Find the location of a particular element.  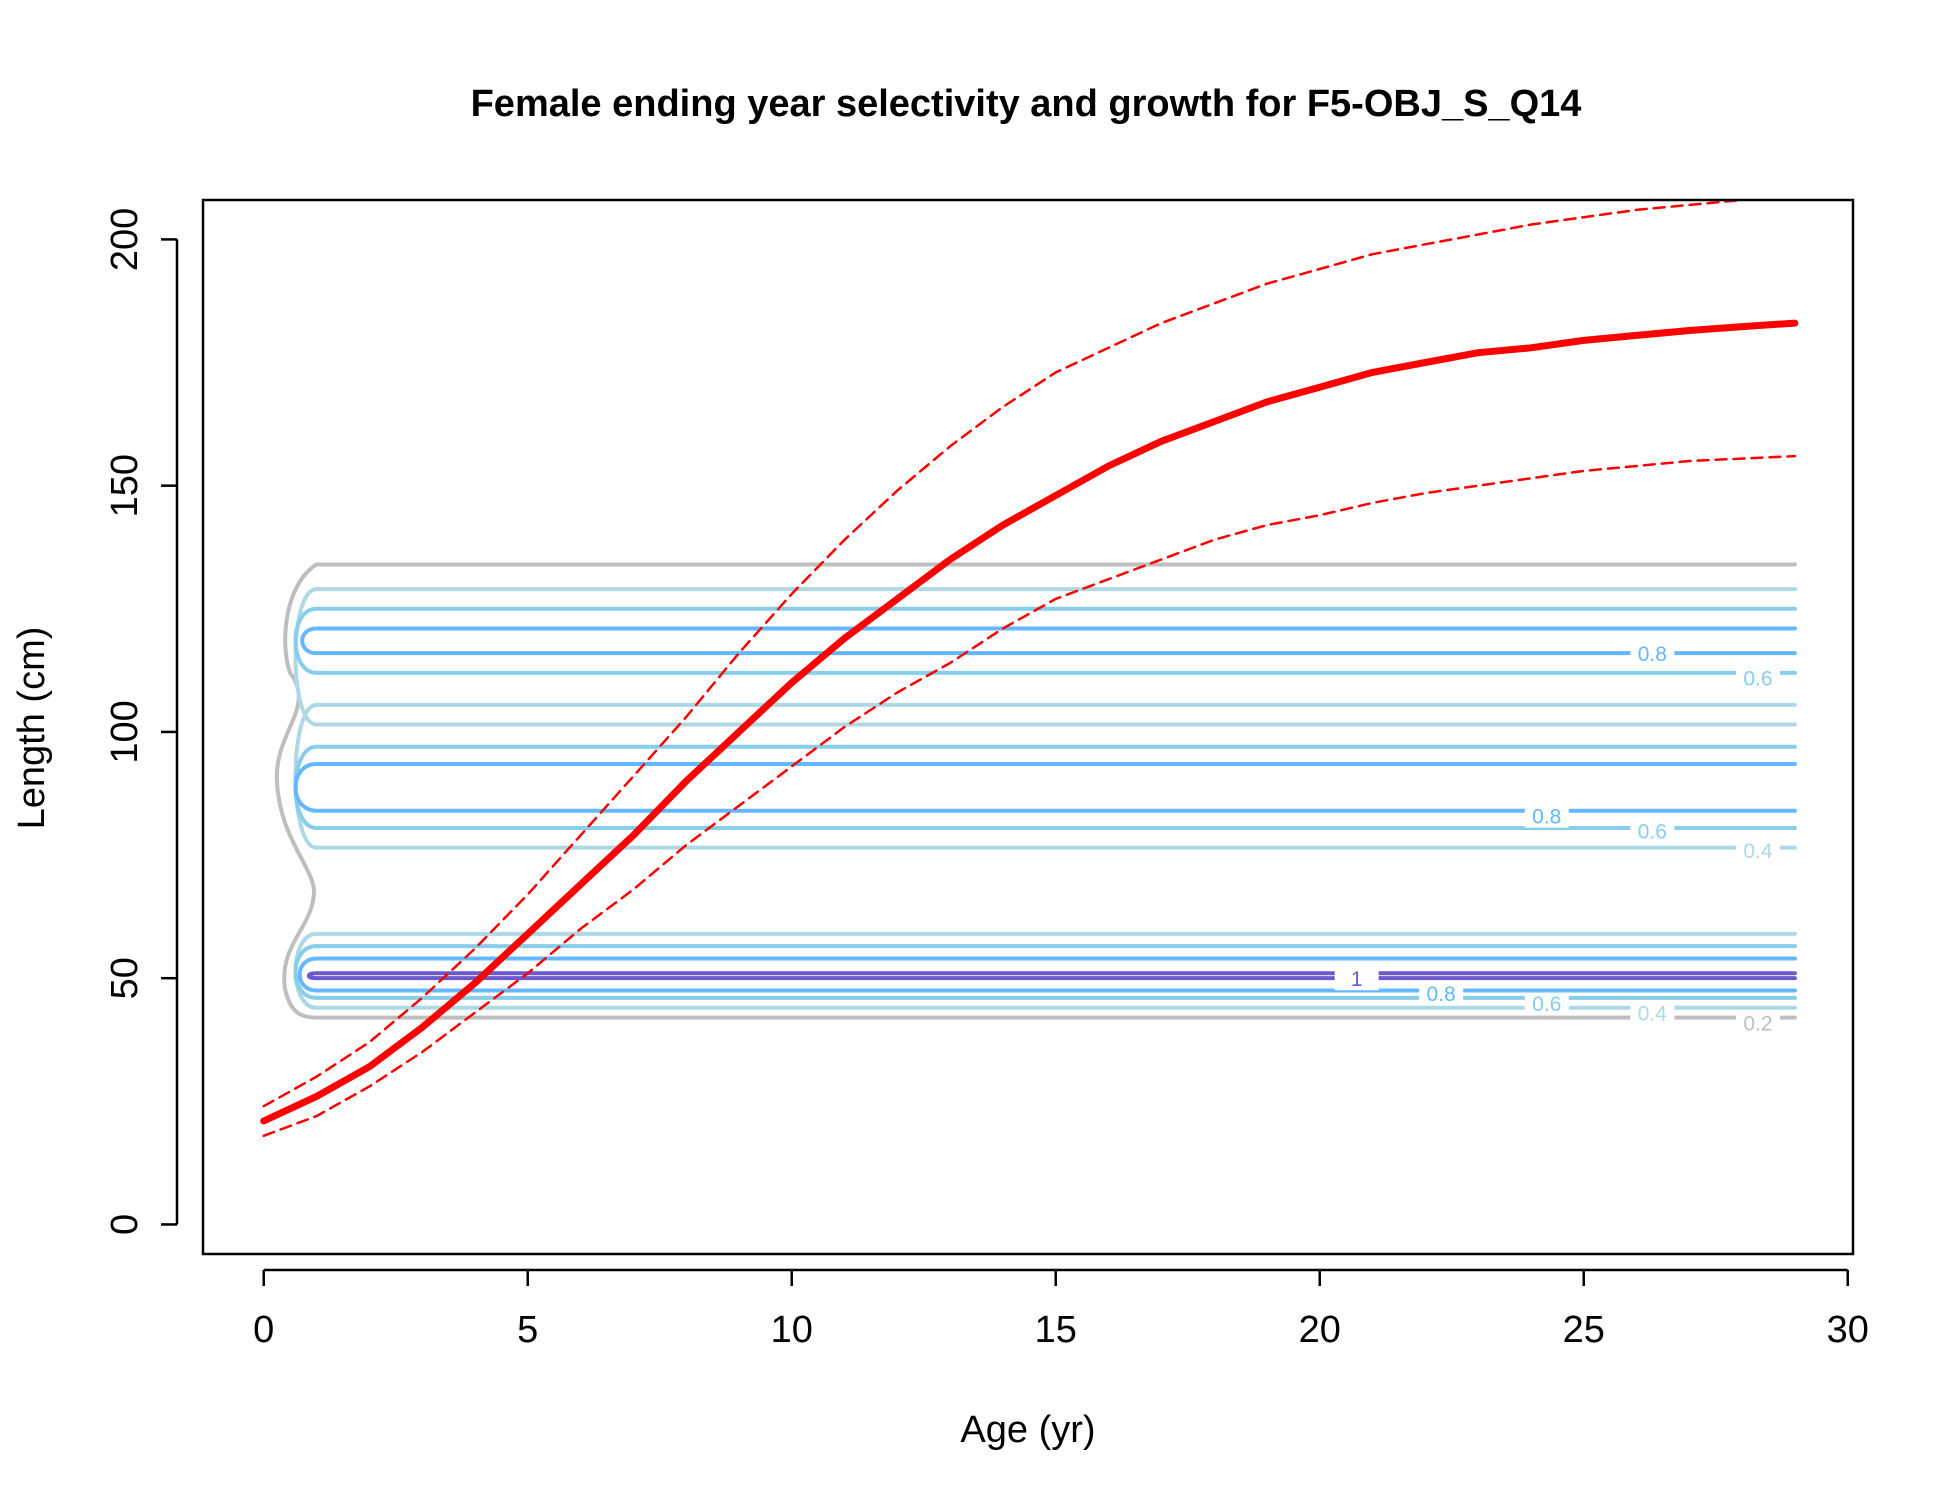

y-axis: 0 50 100 150 200 is located at coordinates (141, 721).